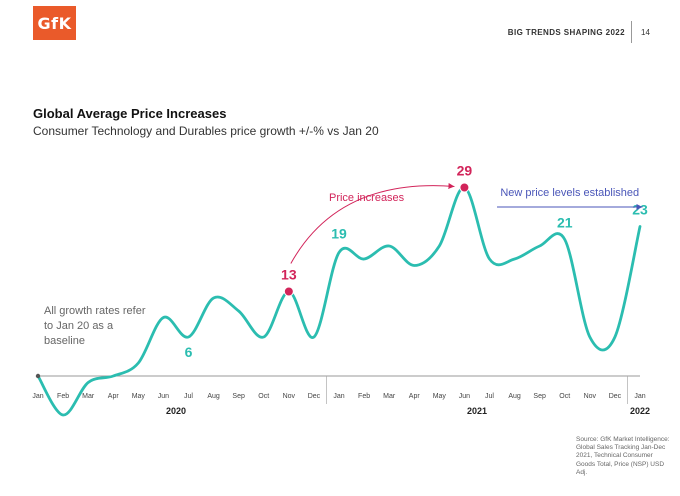 Image resolution: width=680 pixels, height=496 pixels. Describe the element at coordinates (631, 32) in the screenshot. I see `header-divider` at that location.